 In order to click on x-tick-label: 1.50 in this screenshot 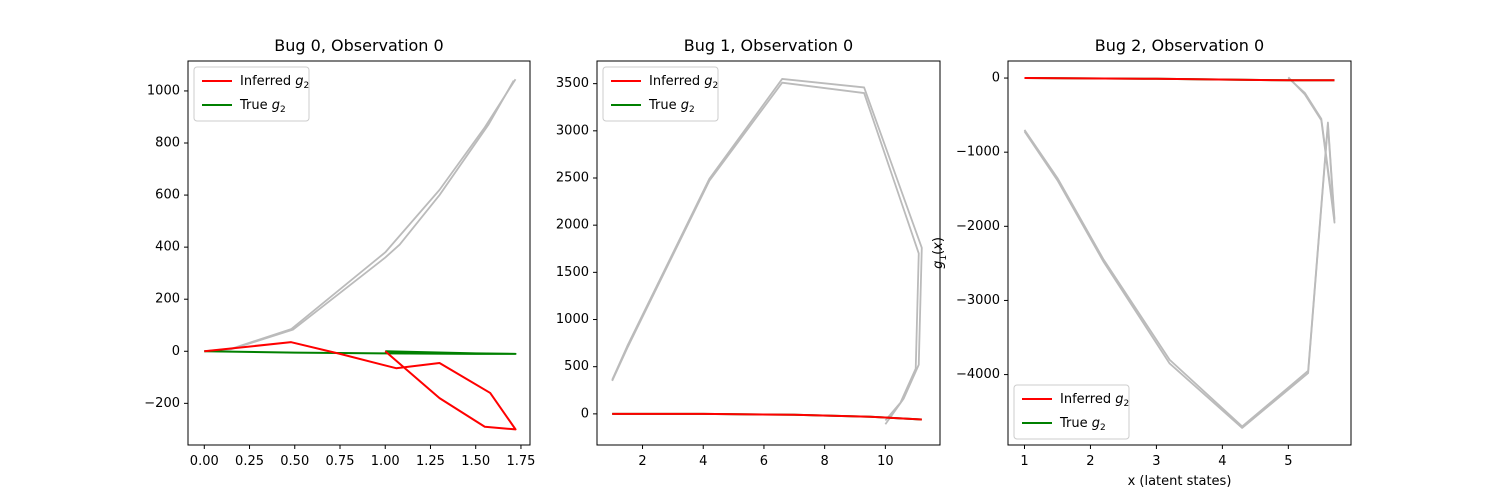, I will do `click(475, 461)`.